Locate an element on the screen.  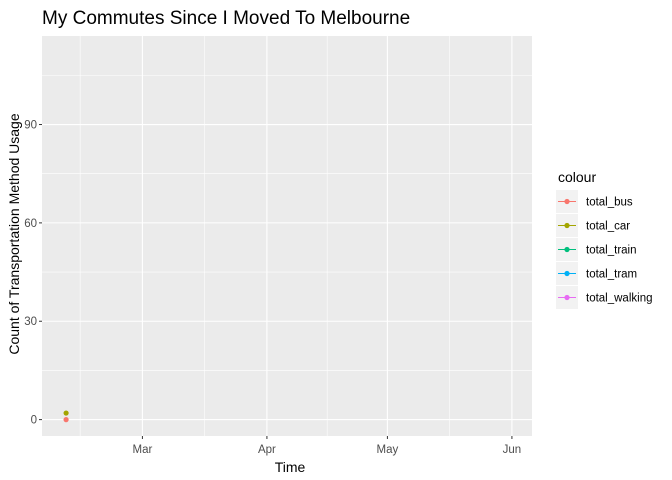
legend-title: colour is located at coordinates (577, 177).